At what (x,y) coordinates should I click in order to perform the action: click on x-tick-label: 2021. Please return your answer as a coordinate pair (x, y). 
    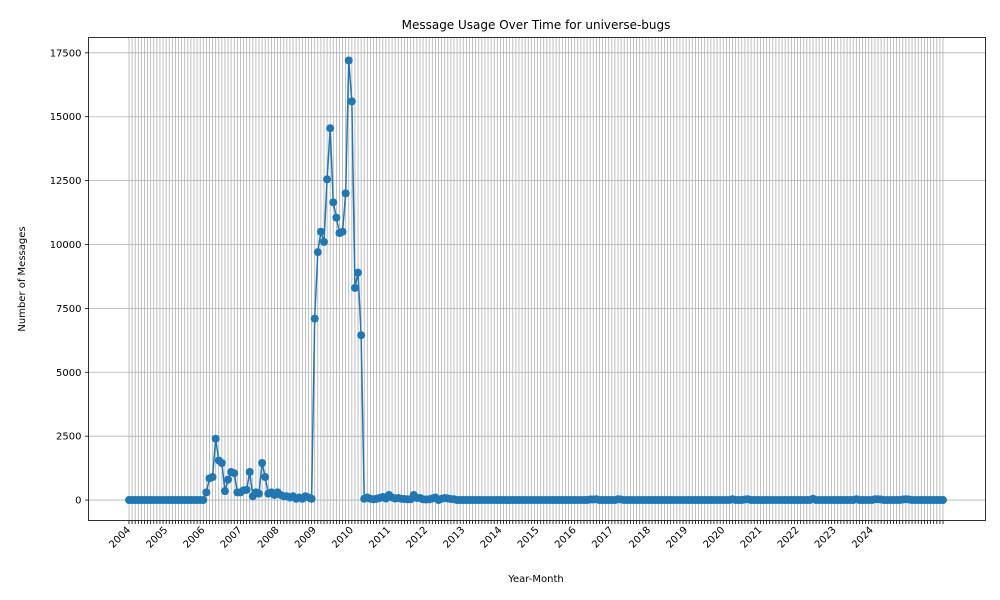
    Looking at the image, I should click on (752, 538).